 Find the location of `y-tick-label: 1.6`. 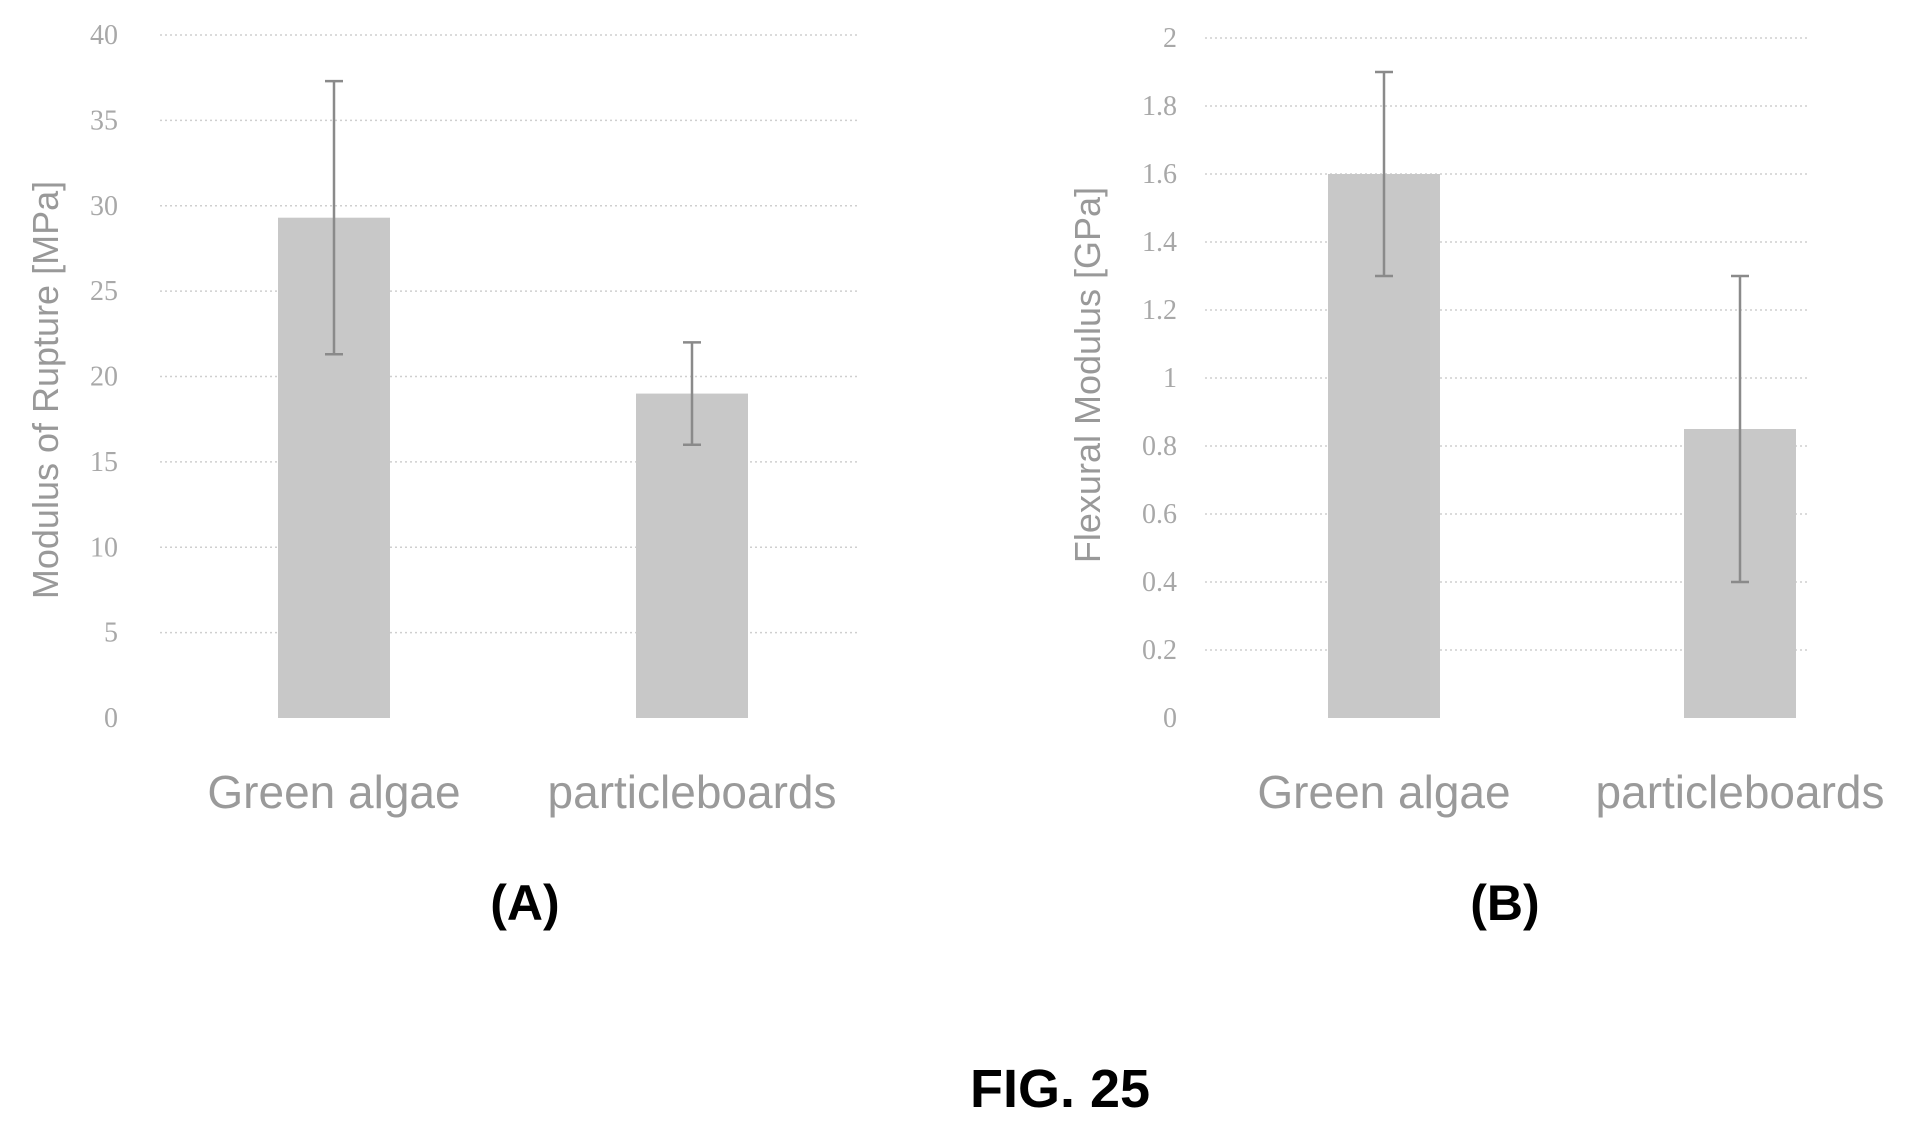

y-tick-label: 1.6 is located at coordinates (1159, 174).